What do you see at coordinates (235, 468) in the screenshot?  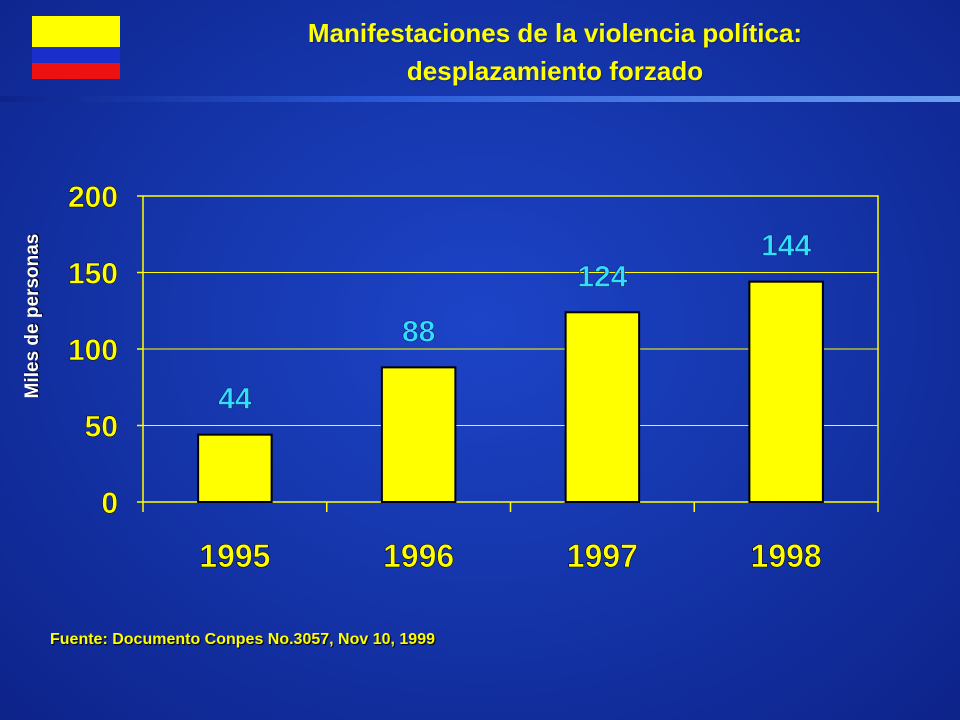 I see `bar-1995` at bounding box center [235, 468].